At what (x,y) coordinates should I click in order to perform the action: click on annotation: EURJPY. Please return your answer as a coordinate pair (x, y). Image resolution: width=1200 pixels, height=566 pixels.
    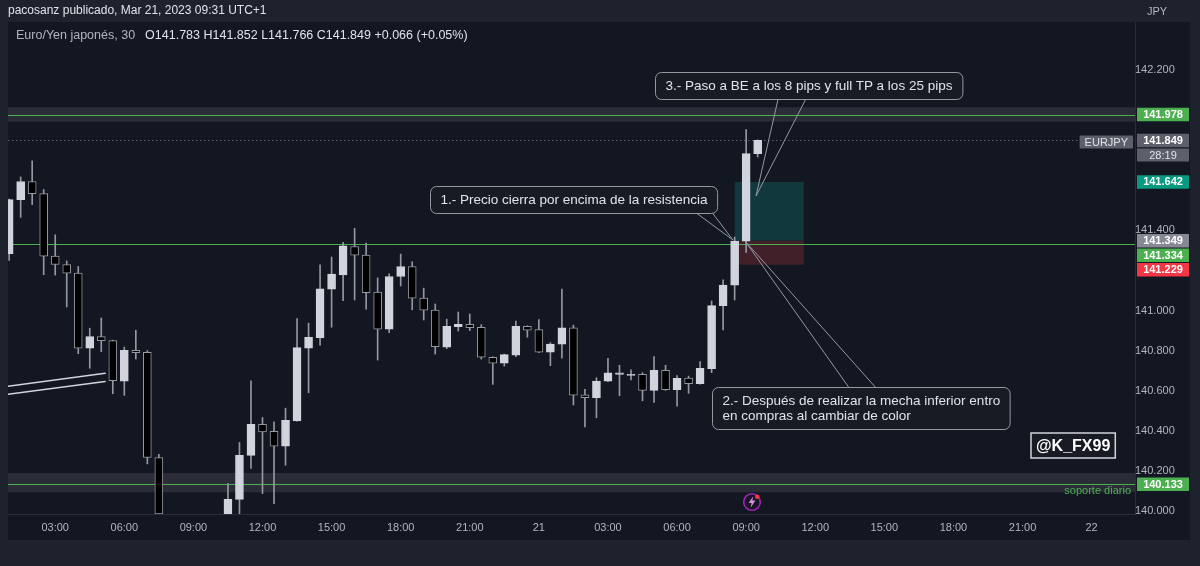
    Looking at the image, I should click on (1106, 141).